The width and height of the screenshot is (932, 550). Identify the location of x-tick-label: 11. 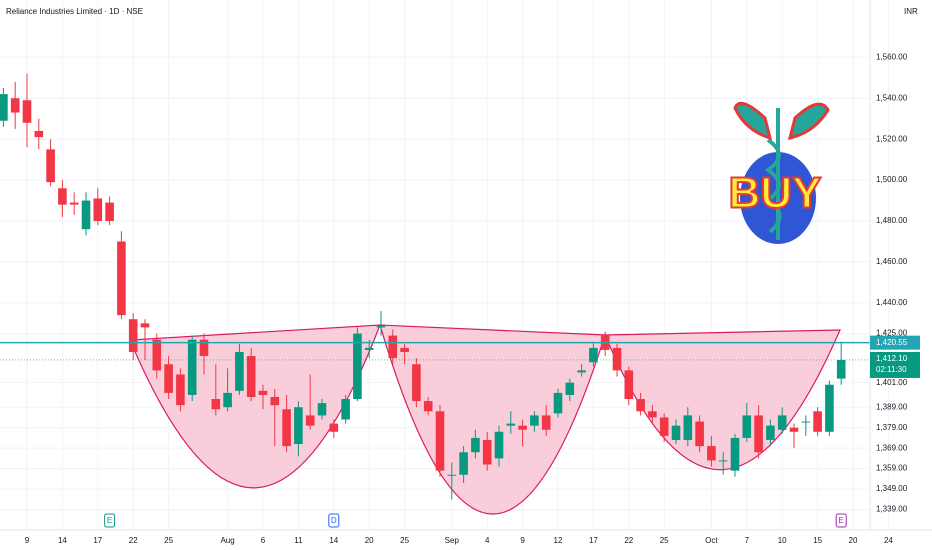
(298, 540).